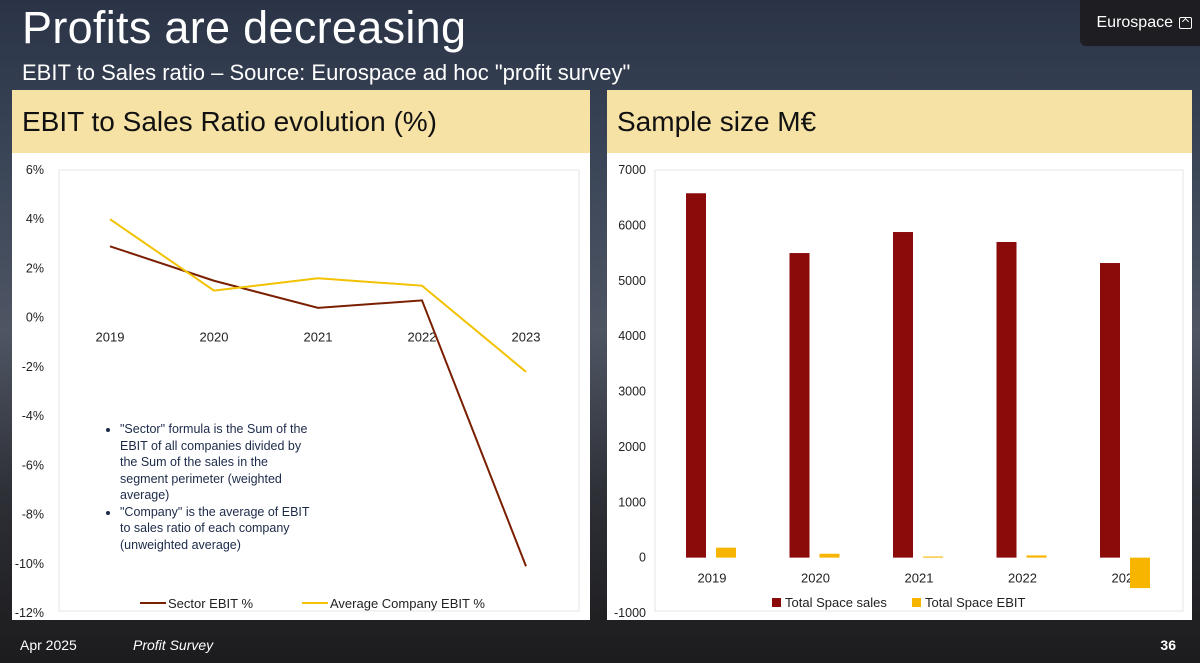  I want to click on line-x-tick-label: 2023, so click(526, 337).